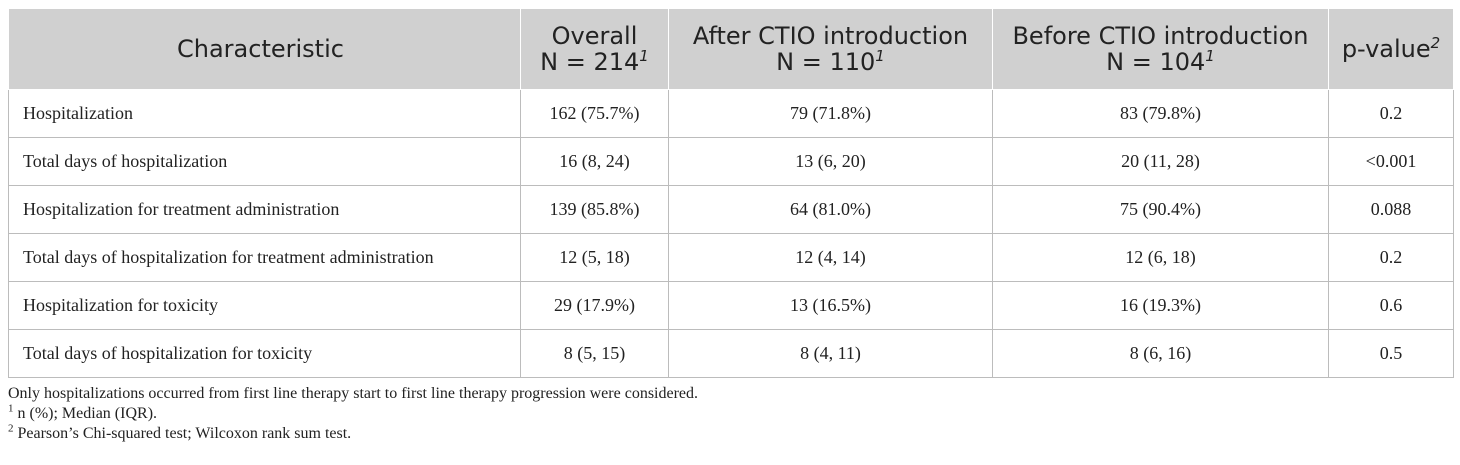  Describe the element at coordinates (1391, 161) in the screenshot. I see `cell-p-value: <0.001` at that location.